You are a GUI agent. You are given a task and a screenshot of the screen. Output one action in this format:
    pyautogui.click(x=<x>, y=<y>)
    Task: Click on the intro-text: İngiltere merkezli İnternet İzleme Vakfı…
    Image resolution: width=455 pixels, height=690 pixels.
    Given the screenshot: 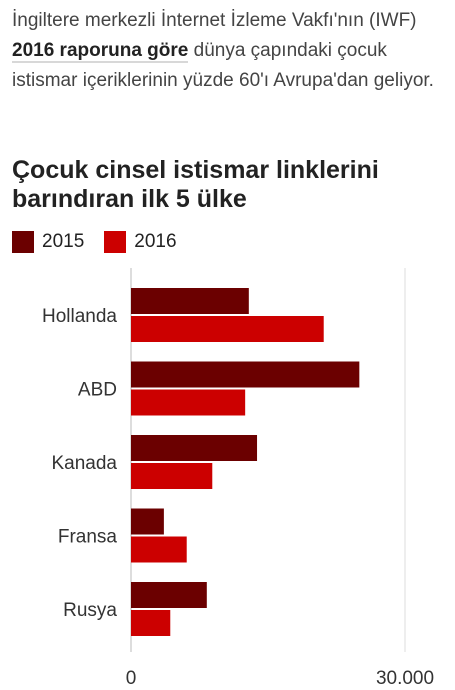 What is the action you would take?
    pyautogui.click(x=228, y=51)
    